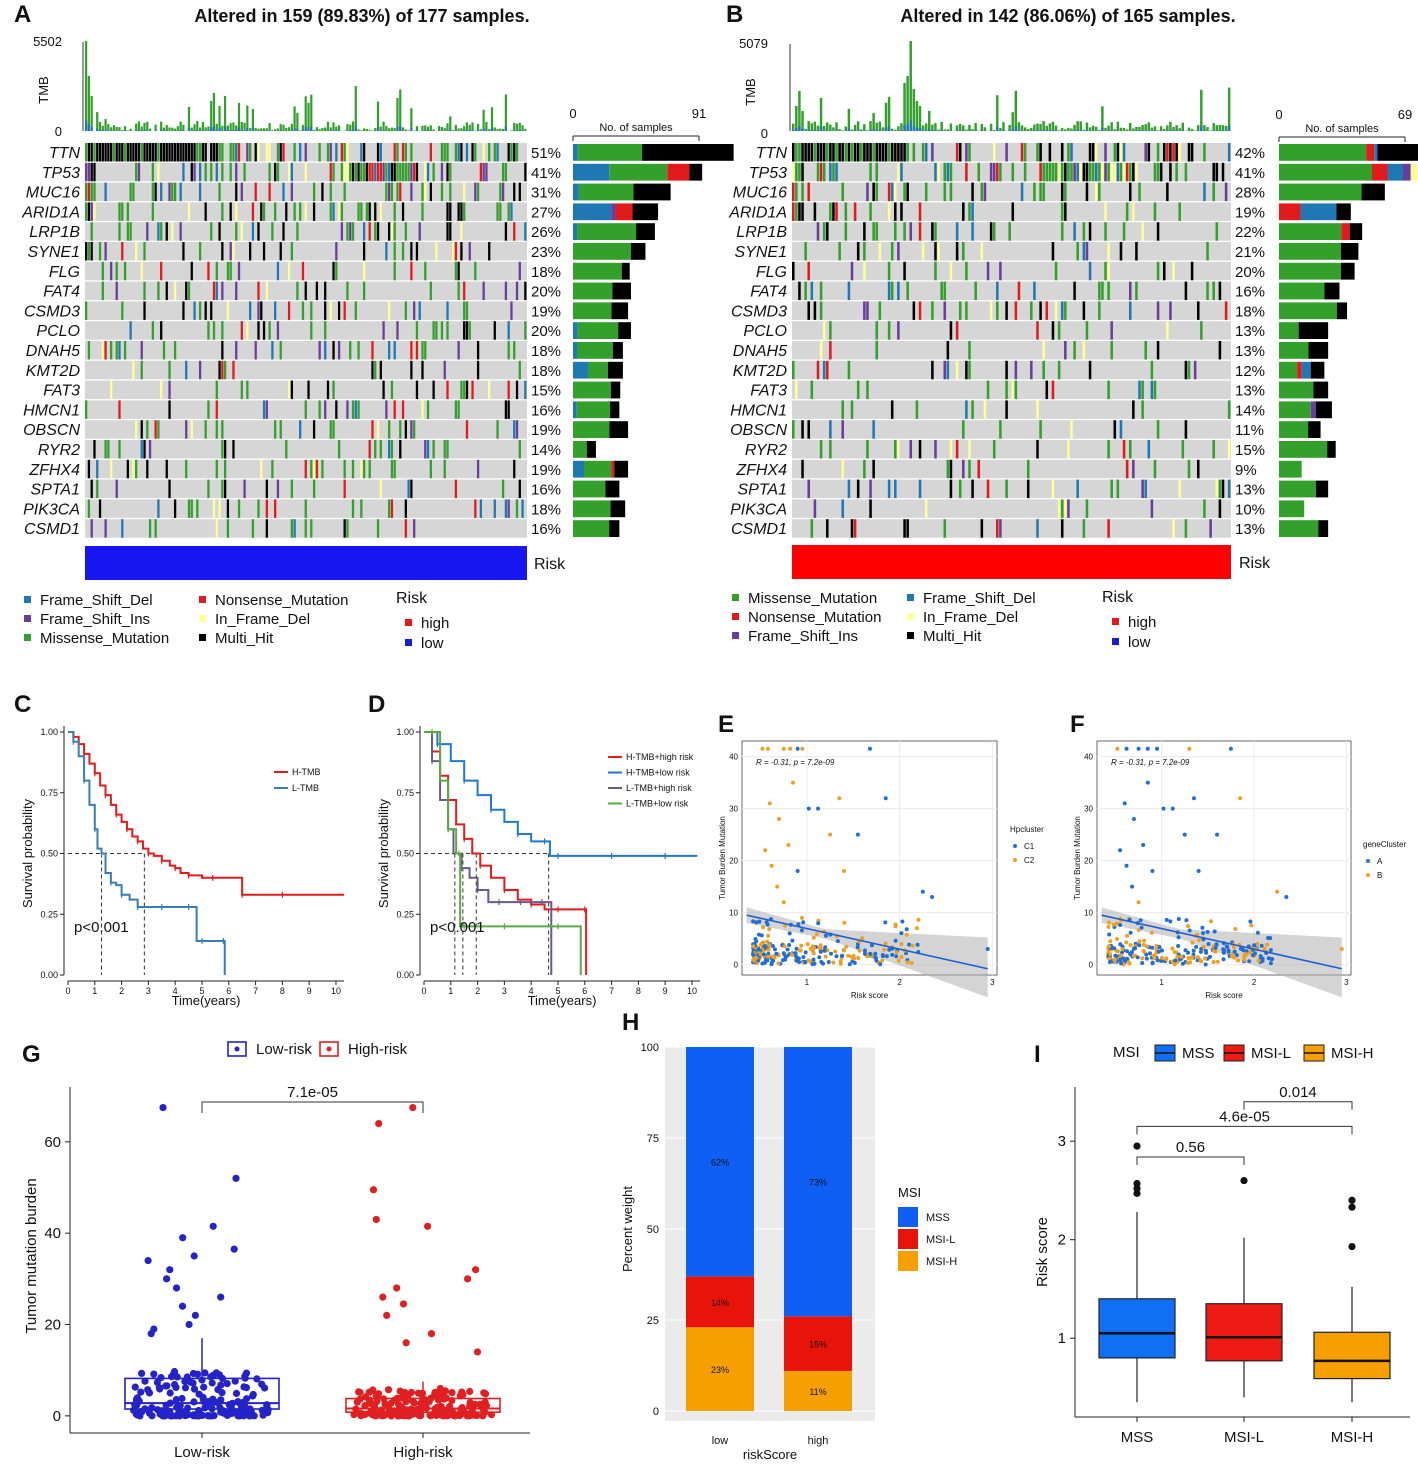 The image size is (1418, 1470). What do you see at coordinates (1011, 350) in the screenshot?
I see `oncoplot-row-bg` at bounding box center [1011, 350].